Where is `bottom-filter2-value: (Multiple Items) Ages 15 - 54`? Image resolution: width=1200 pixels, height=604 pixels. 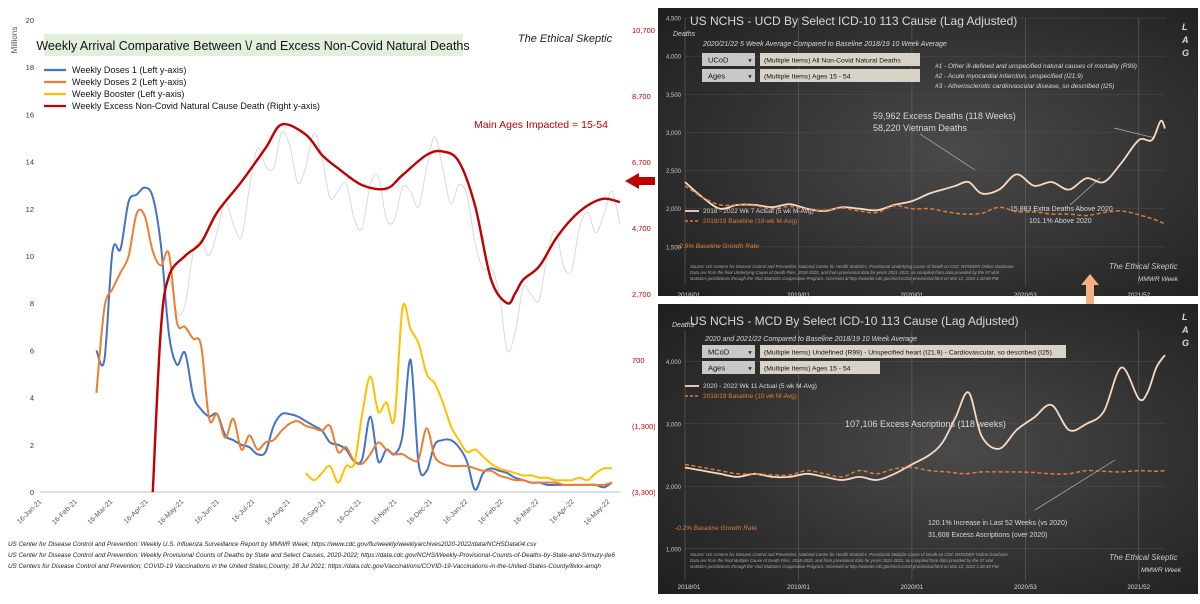 bottom-filter2-value: (Multiple Items) Ages 15 - 54 is located at coordinates (807, 369).